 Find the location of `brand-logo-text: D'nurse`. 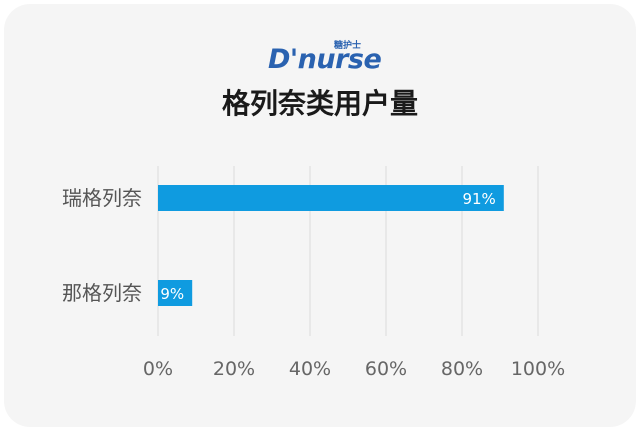

brand-logo-text: D'nurse is located at coordinates (325, 59).